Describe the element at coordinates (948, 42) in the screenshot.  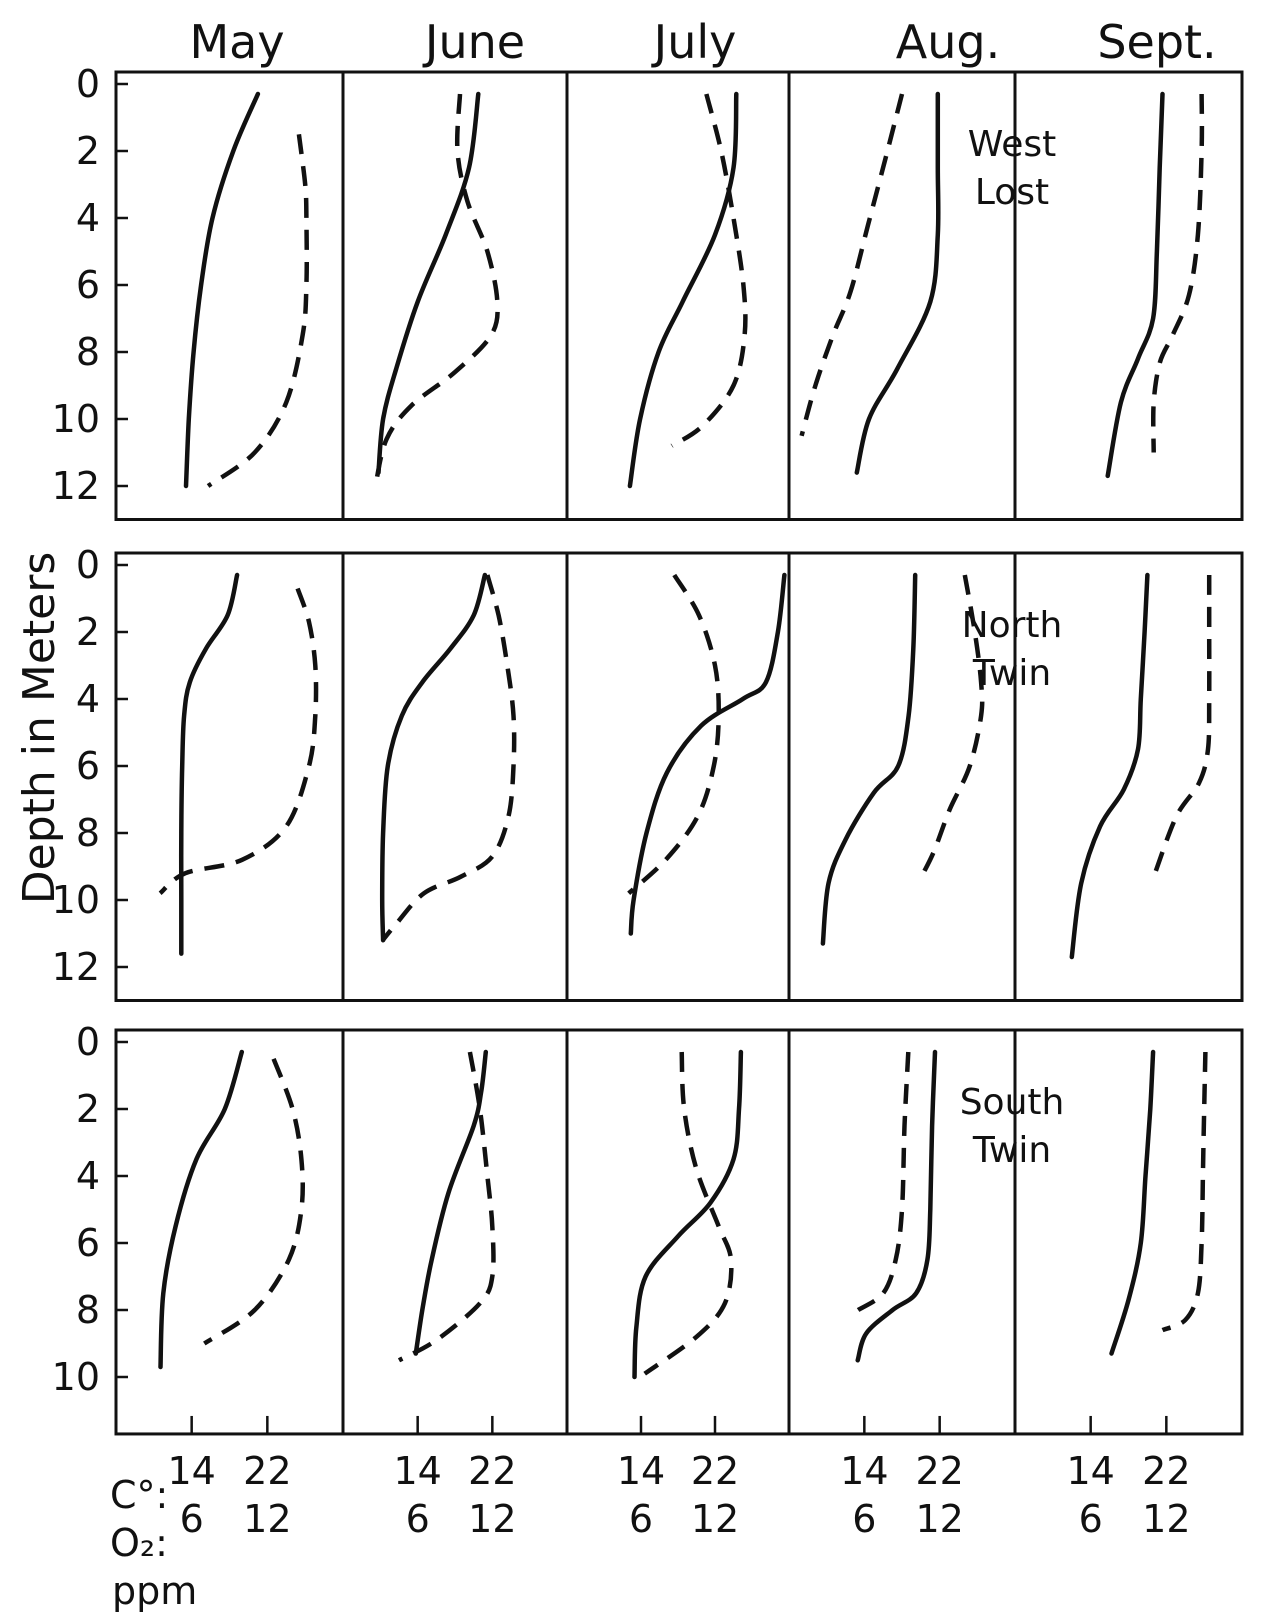
I see `month-label-aug: Aug.` at that location.